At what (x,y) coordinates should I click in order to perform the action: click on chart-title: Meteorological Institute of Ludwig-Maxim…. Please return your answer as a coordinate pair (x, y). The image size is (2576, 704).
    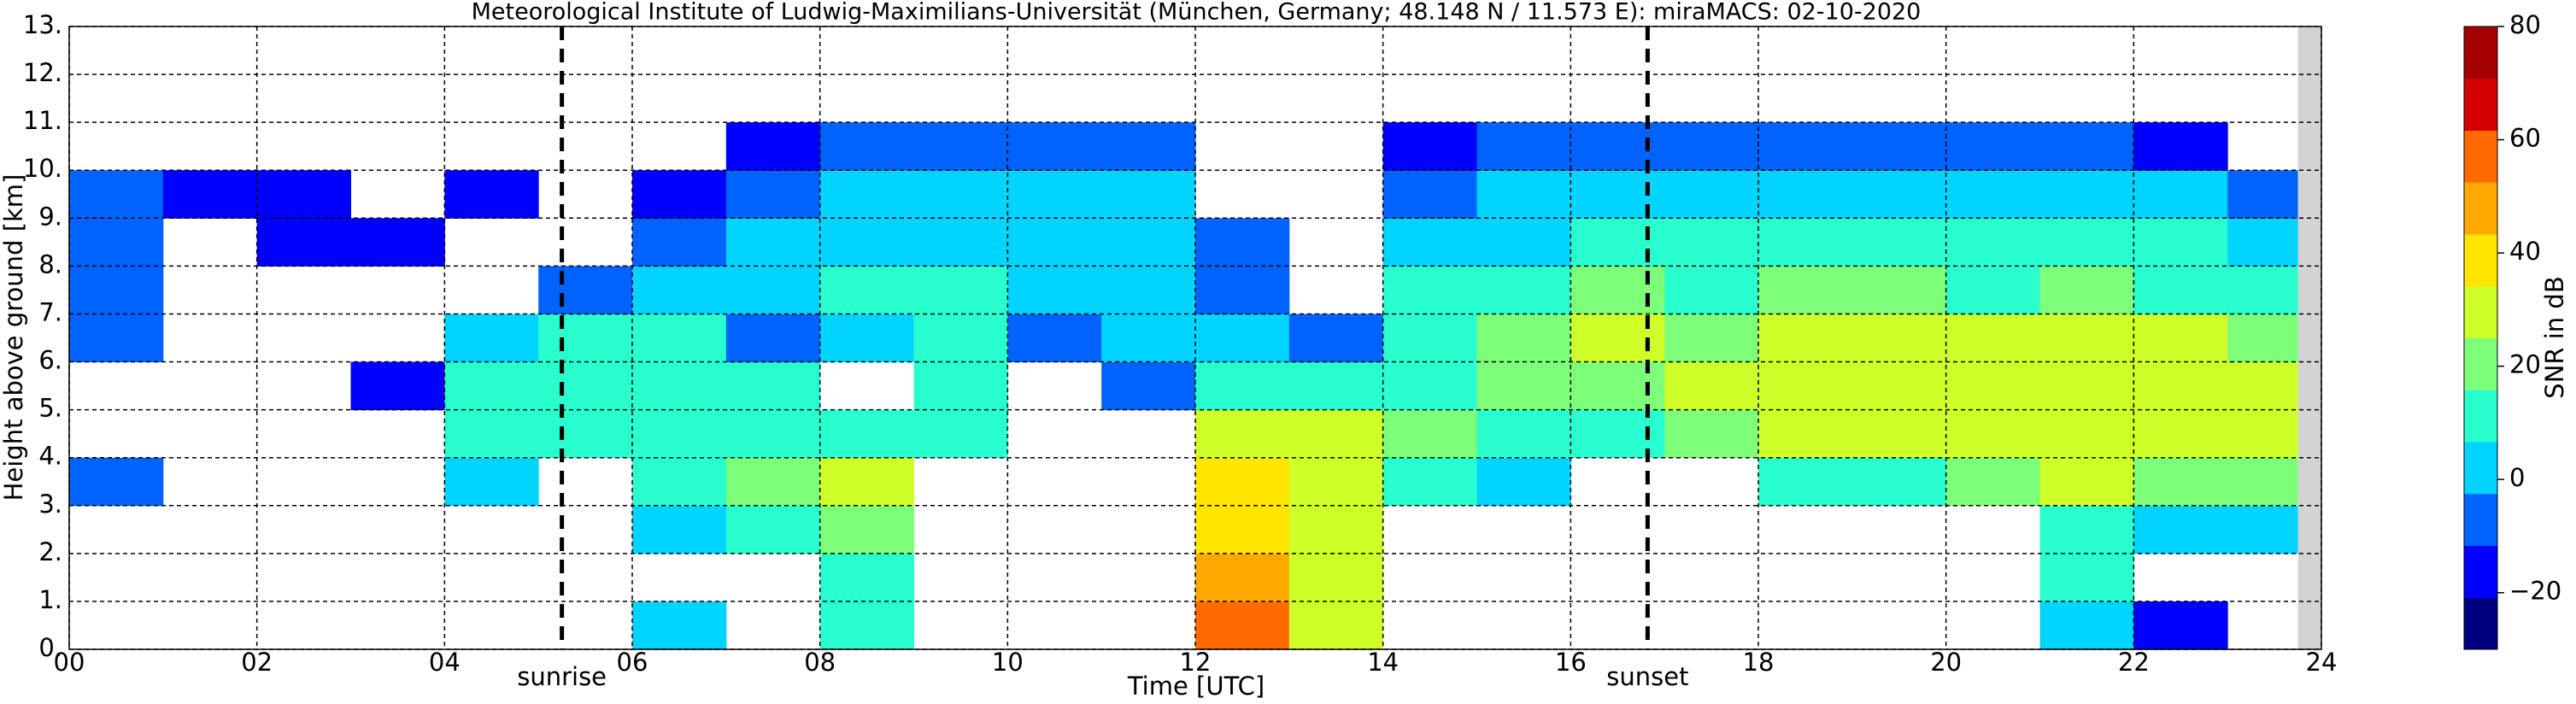
    Looking at the image, I should click on (1197, 13).